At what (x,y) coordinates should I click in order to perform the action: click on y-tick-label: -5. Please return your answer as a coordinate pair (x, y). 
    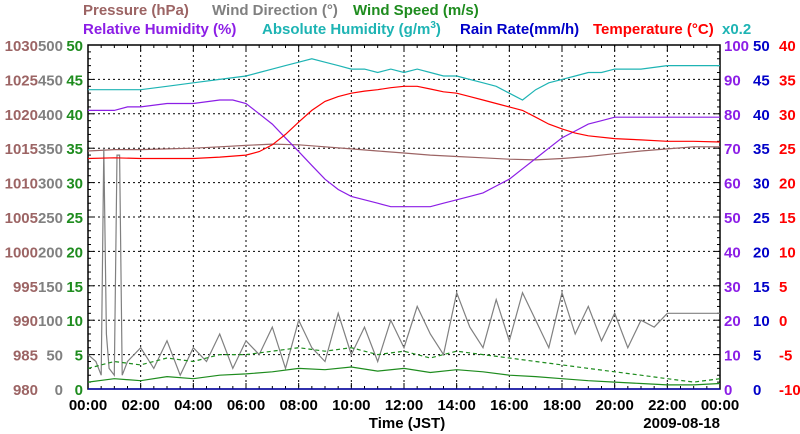
    Looking at the image, I should click on (785, 356).